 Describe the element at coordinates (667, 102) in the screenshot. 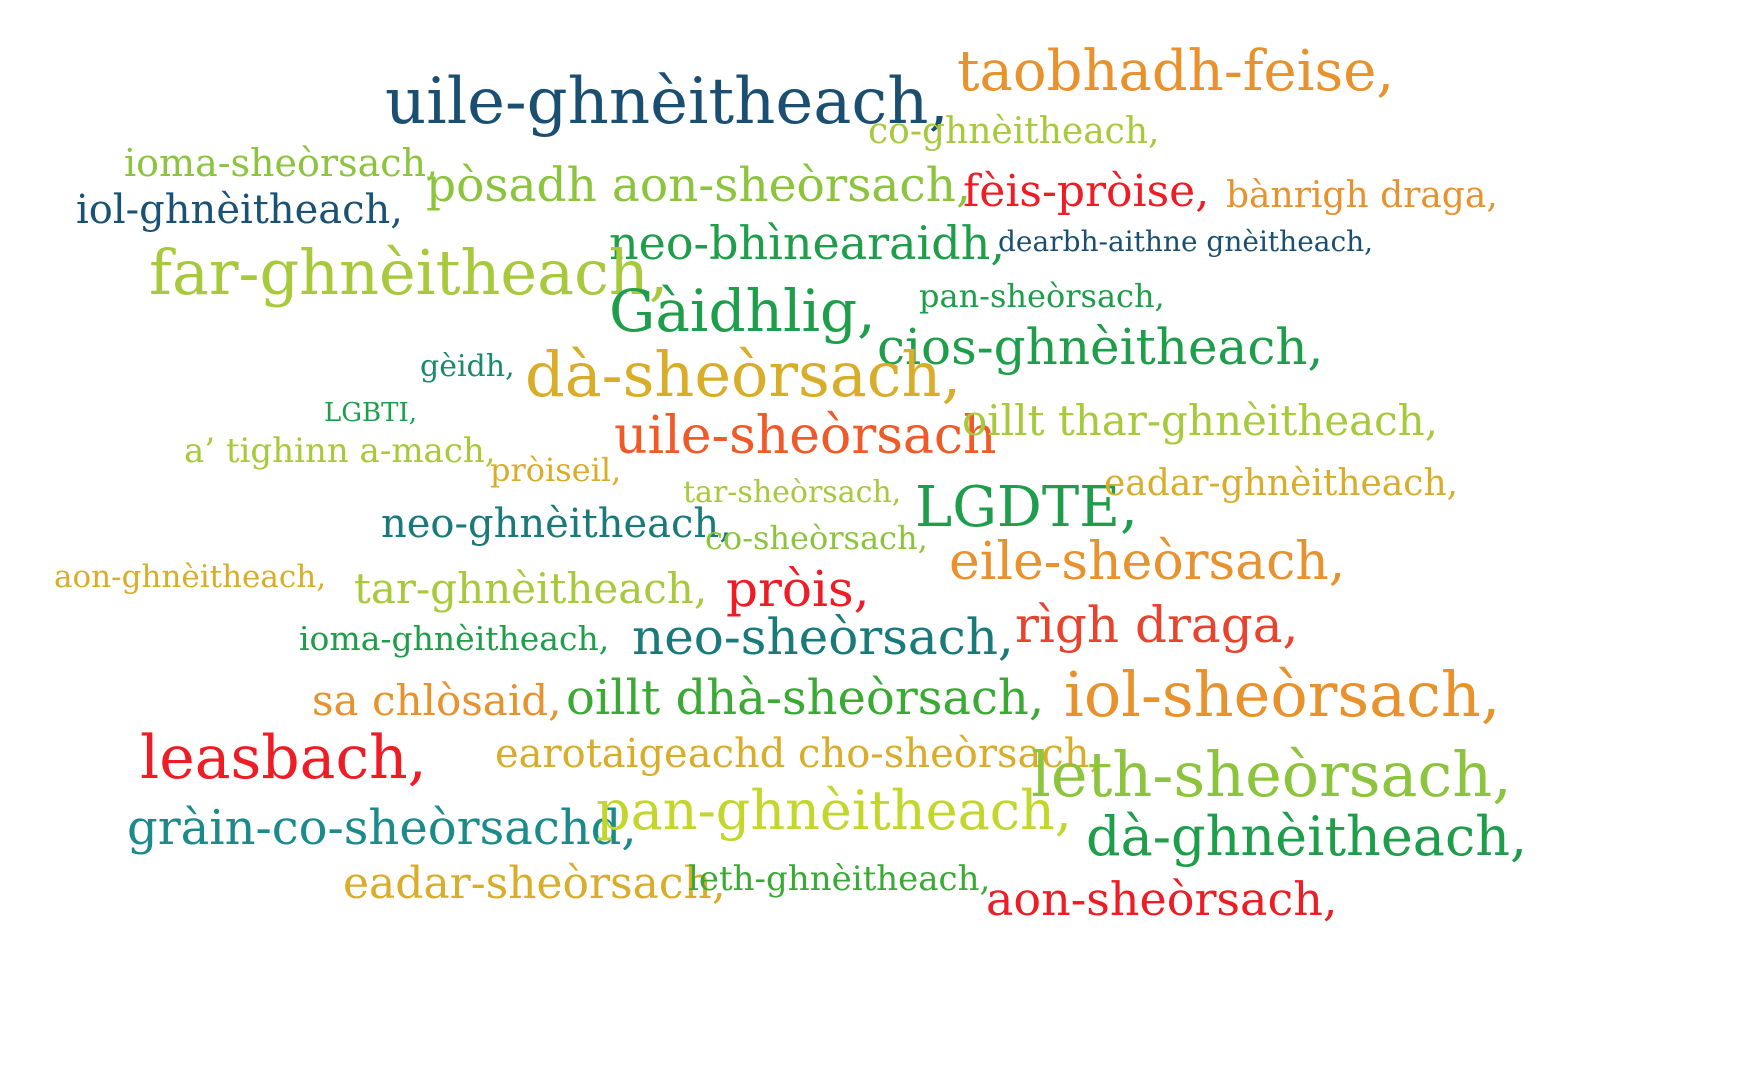

I see `word: uile-ghnèitheach,` at that location.